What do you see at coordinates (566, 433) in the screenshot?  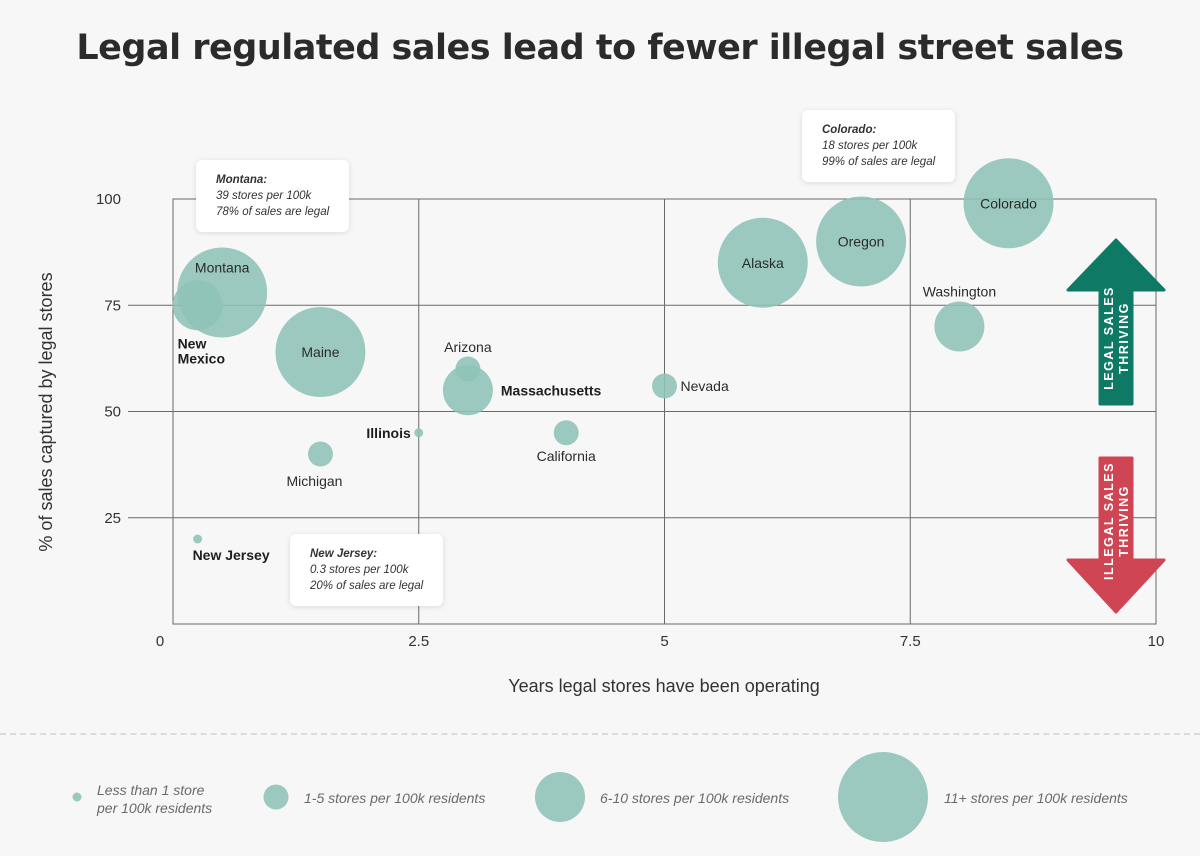 I see `bubble-california` at bounding box center [566, 433].